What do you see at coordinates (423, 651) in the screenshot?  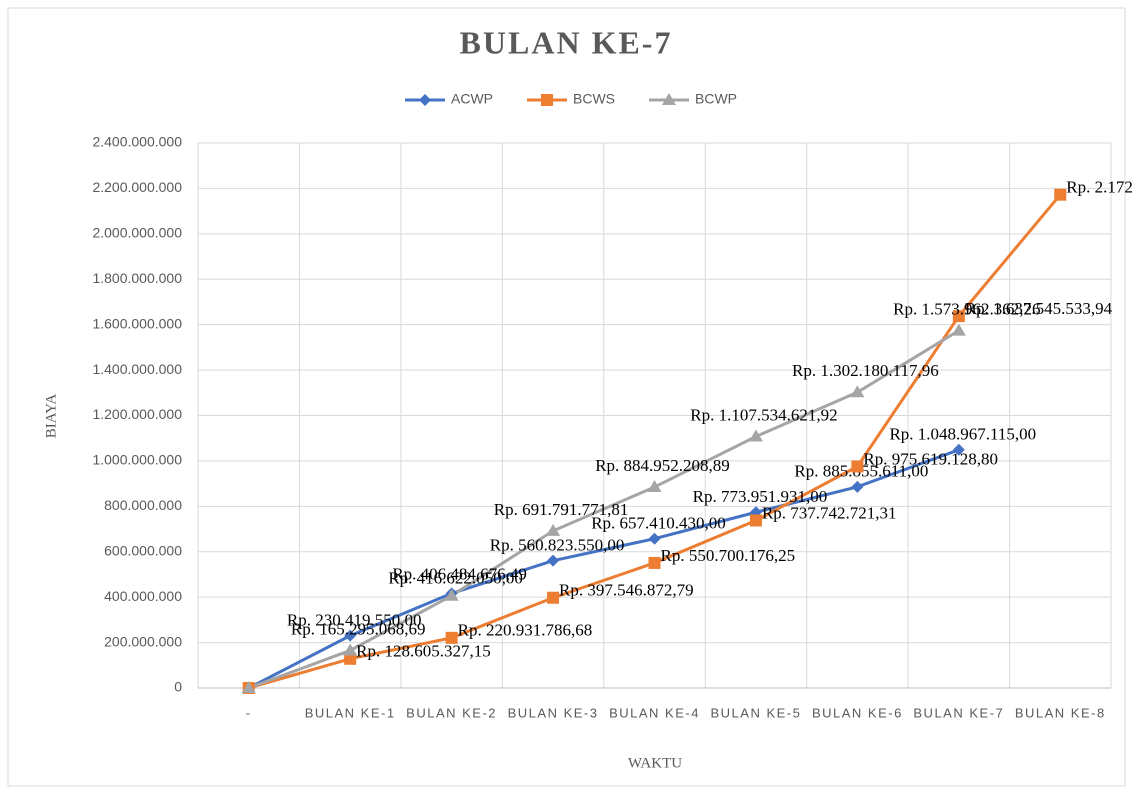 I see `data-label: Rp. 128.605.327,15` at bounding box center [423, 651].